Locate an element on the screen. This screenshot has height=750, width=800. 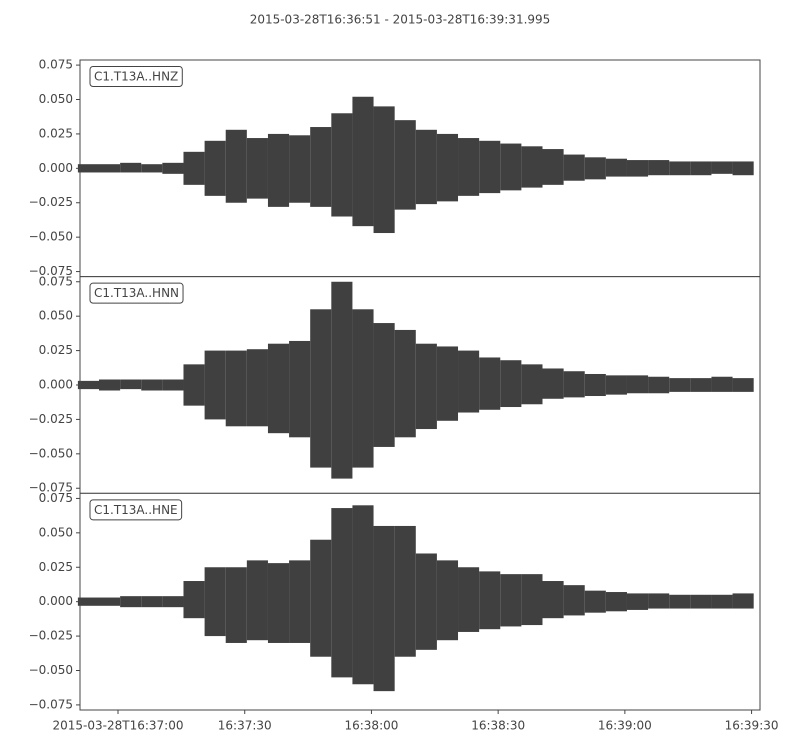
y-tick-label: 0.075 is located at coordinates (56, 65).